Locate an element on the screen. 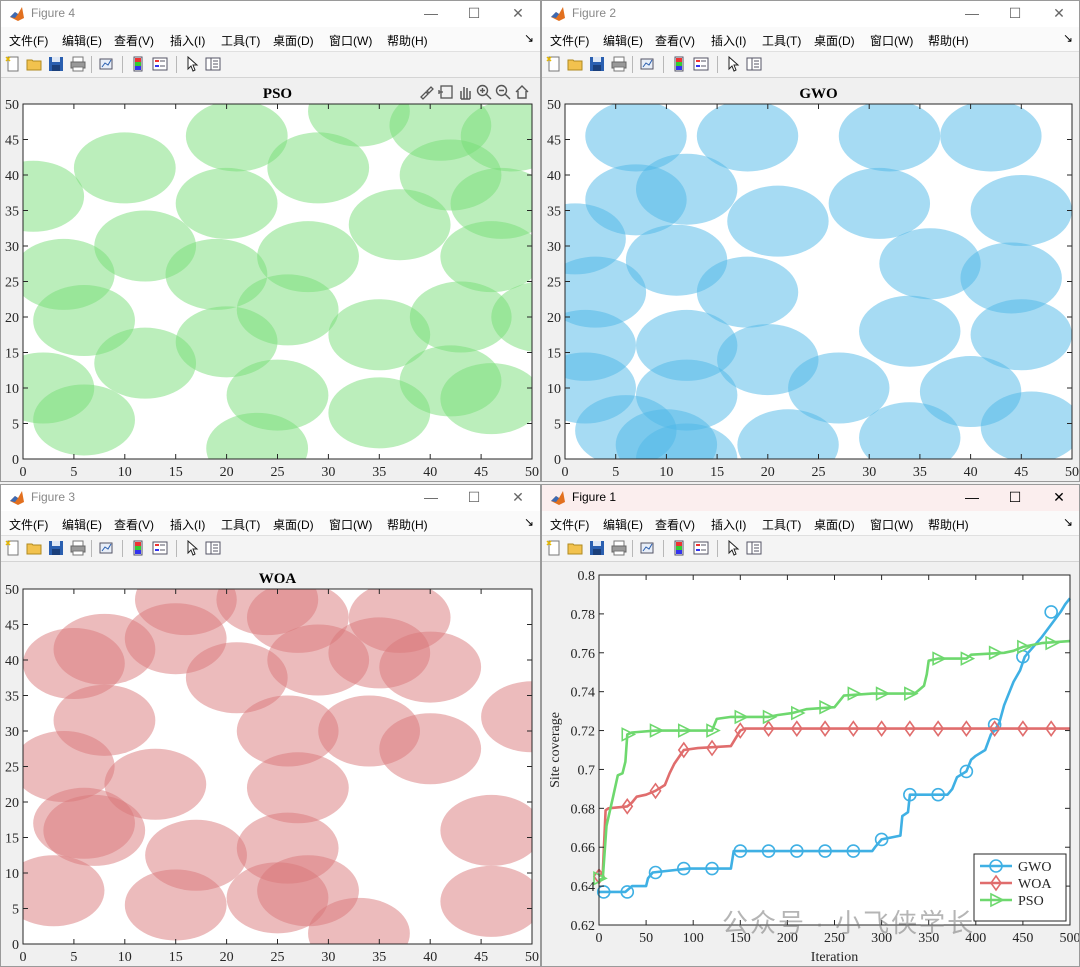  home-icon is located at coordinates (522, 92).